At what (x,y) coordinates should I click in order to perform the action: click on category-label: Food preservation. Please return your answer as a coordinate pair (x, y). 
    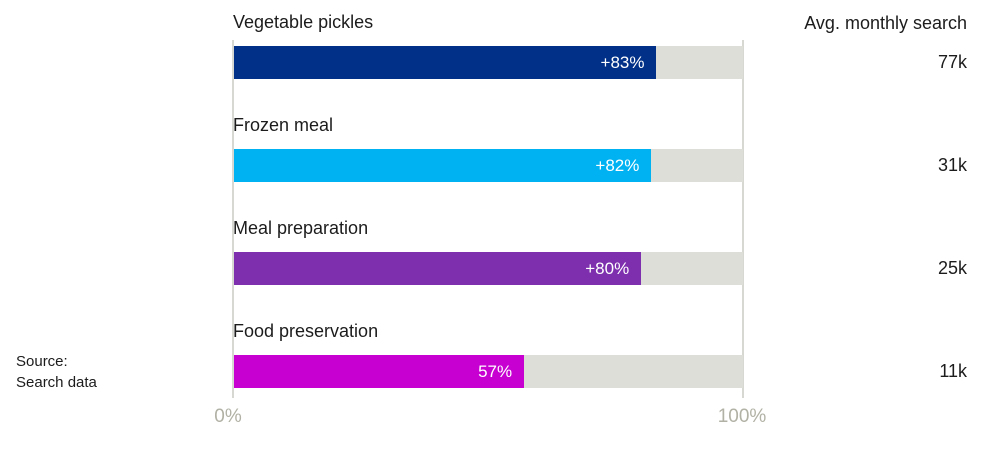
    Looking at the image, I should click on (306, 331).